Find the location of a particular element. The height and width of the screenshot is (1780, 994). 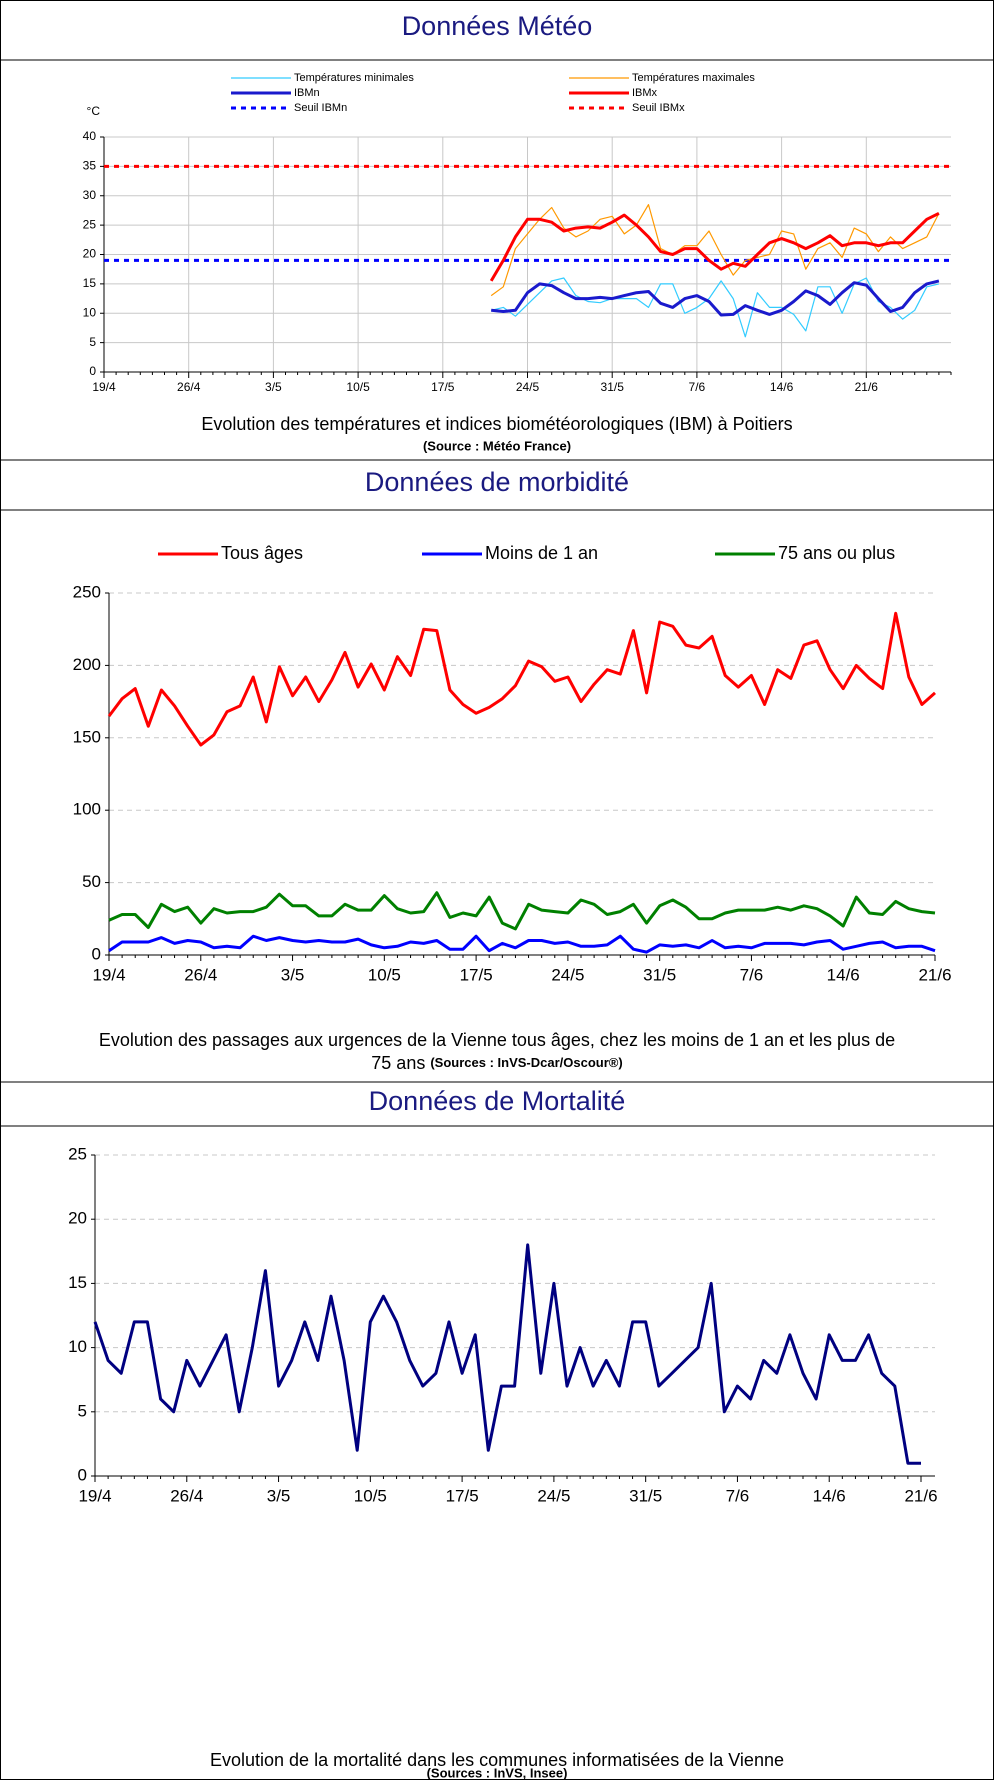

y-tick-label: 30 is located at coordinates (90, 195).